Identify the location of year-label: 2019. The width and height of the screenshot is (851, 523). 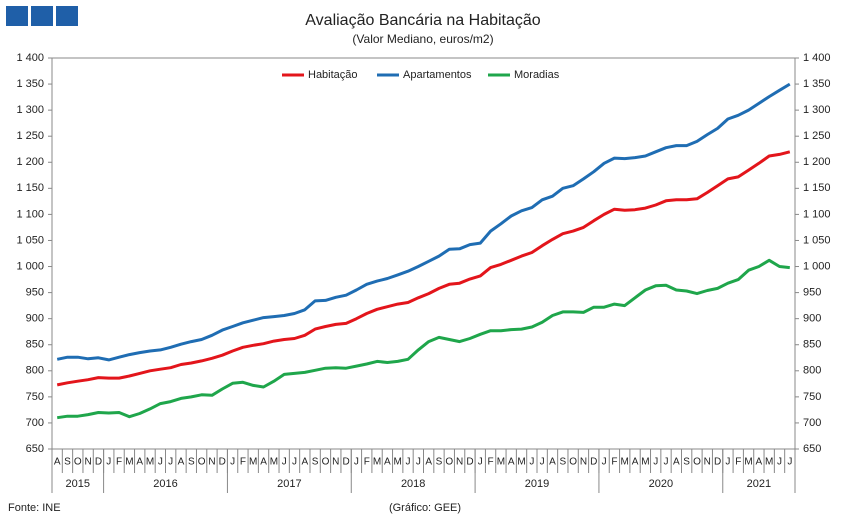
(537, 484).